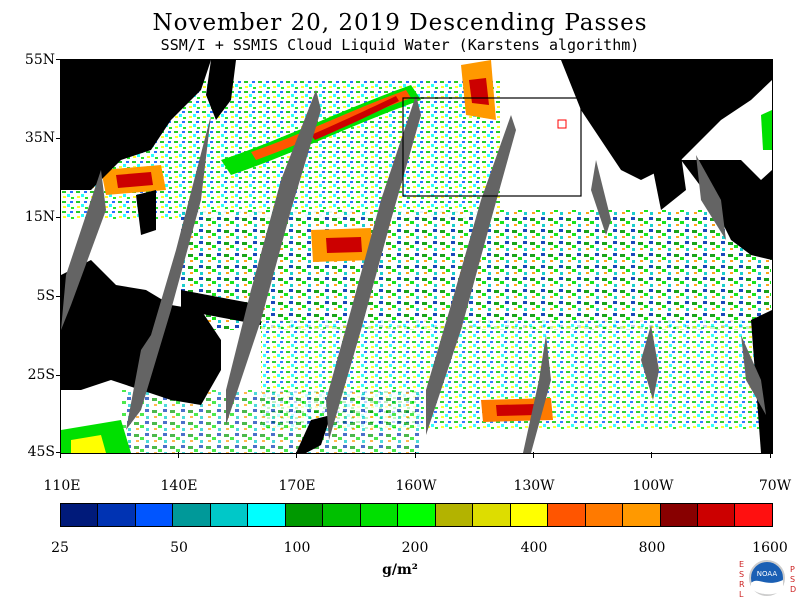 The width and height of the screenshot is (800, 604). What do you see at coordinates (41, 452) in the screenshot?
I see `lat-label: 45S` at bounding box center [41, 452].